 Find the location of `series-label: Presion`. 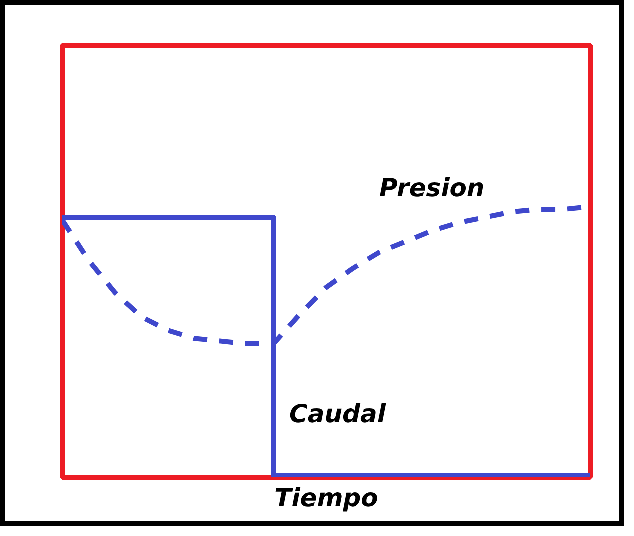

series-label: Presion is located at coordinates (432, 188).